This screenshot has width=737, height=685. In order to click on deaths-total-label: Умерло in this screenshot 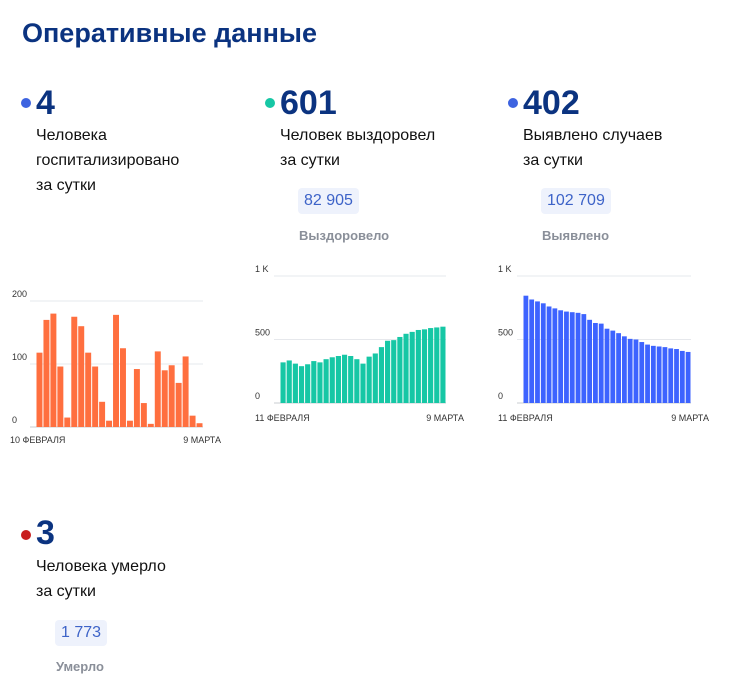, I will do `click(80, 666)`.